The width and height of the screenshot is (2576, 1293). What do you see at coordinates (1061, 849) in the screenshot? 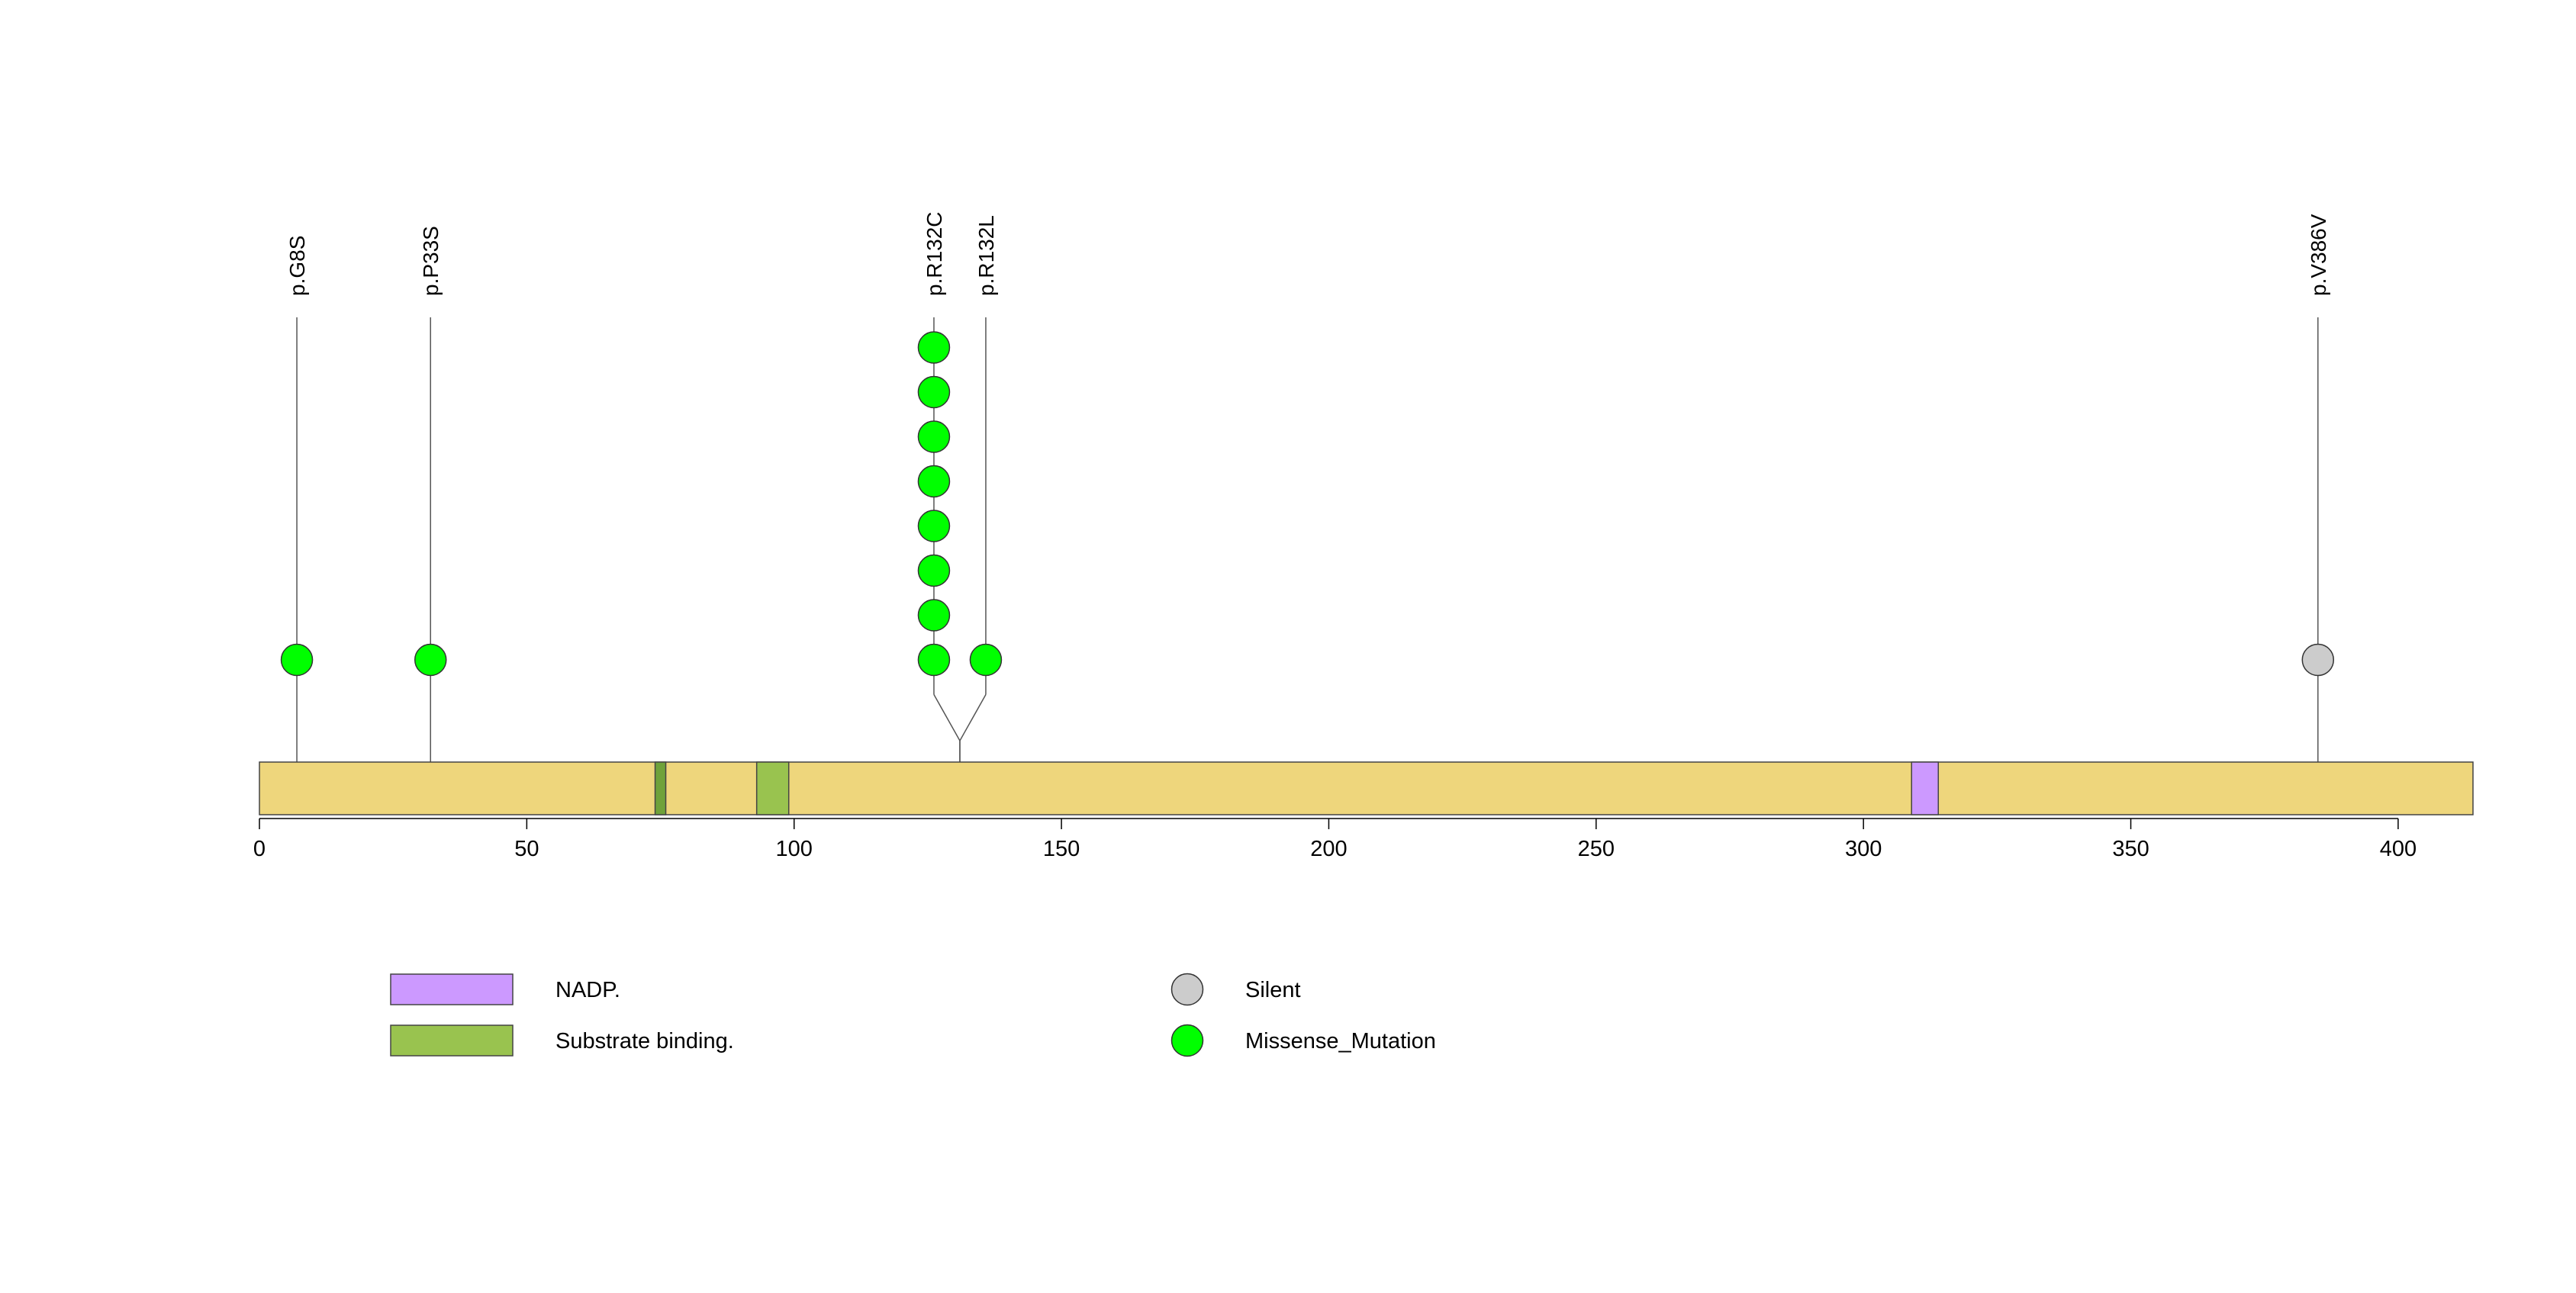
I see `x-axis-tick-label: 150` at bounding box center [1061, 849].